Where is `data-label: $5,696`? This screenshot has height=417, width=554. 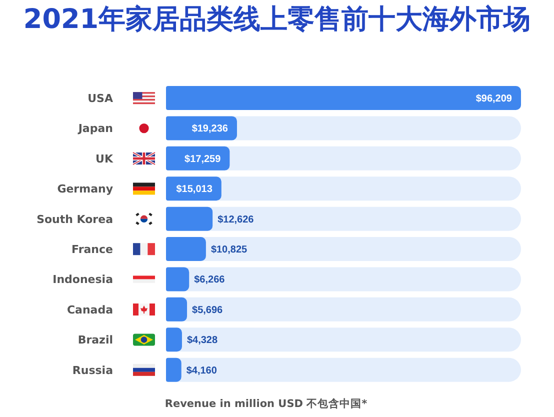 data-label: $5,696 is located at coordinates (208, 310).